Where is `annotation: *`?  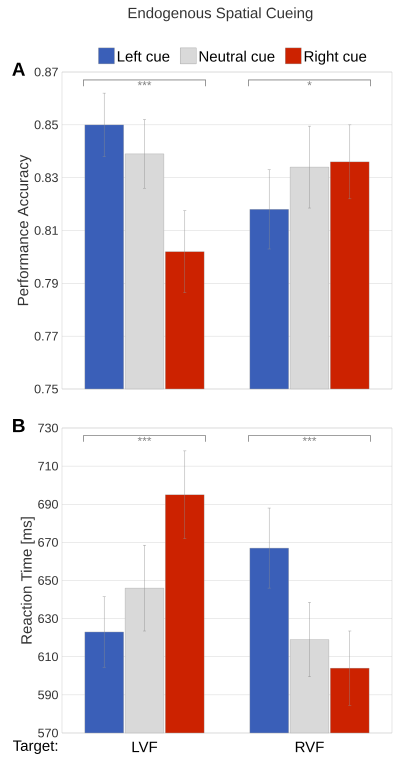 annotation: * is located at coordinates (309, 83).